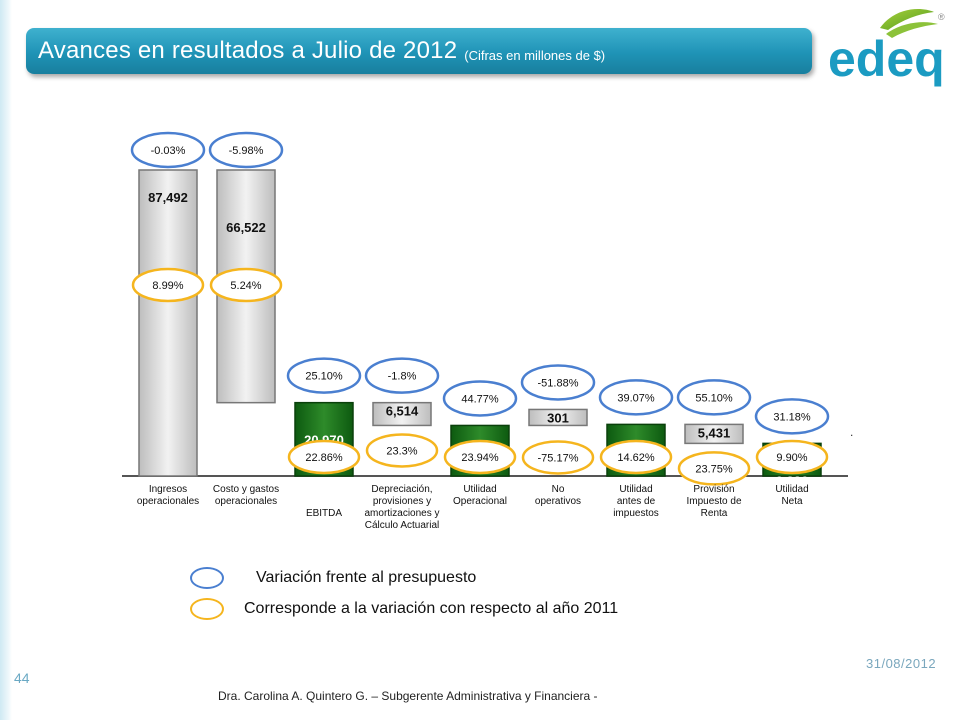 Image resolution: width=960 pixels, height=720 pixels. I want to click on edeq-logo: ® edeq, so click(886, 48).